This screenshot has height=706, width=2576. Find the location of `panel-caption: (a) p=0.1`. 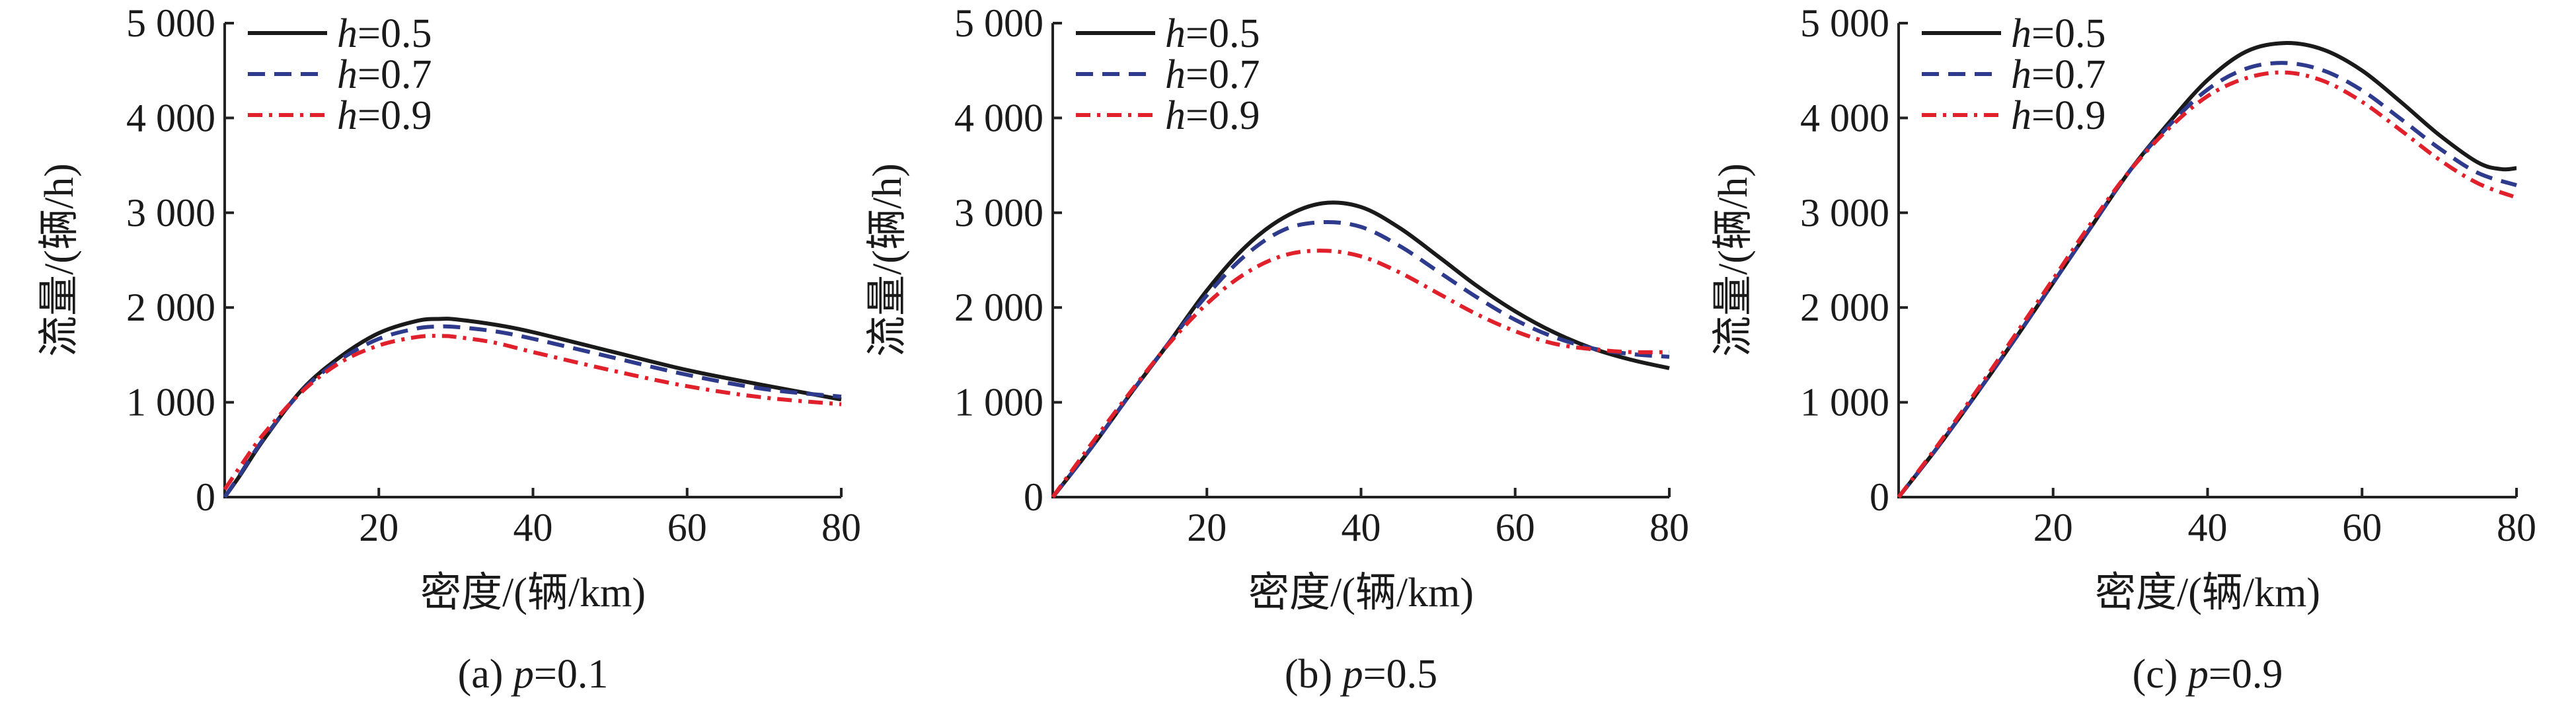

panel-caption: (a) p=0.1 is located at coordinates (534, 674).